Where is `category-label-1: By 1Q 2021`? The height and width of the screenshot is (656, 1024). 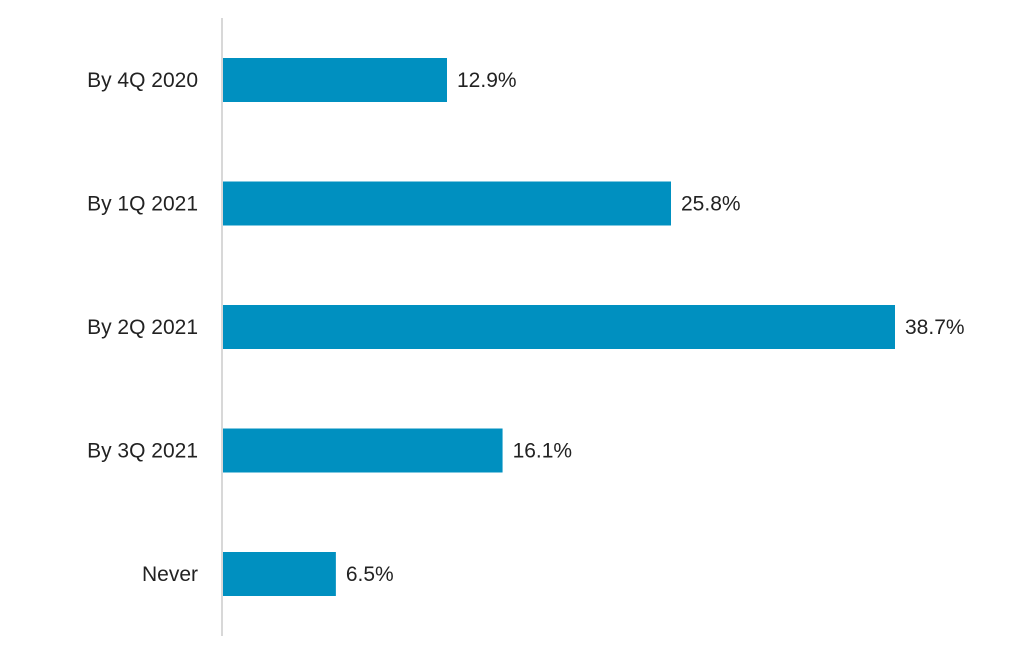 category-label-1: By 1Q 2021 is located at coordinates (142, 204).